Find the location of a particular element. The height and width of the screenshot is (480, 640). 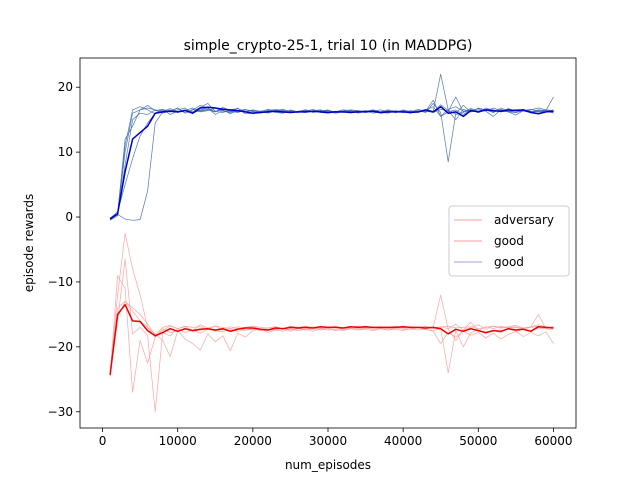

y-tick-label: −30 is located at coordinates (60, 412).